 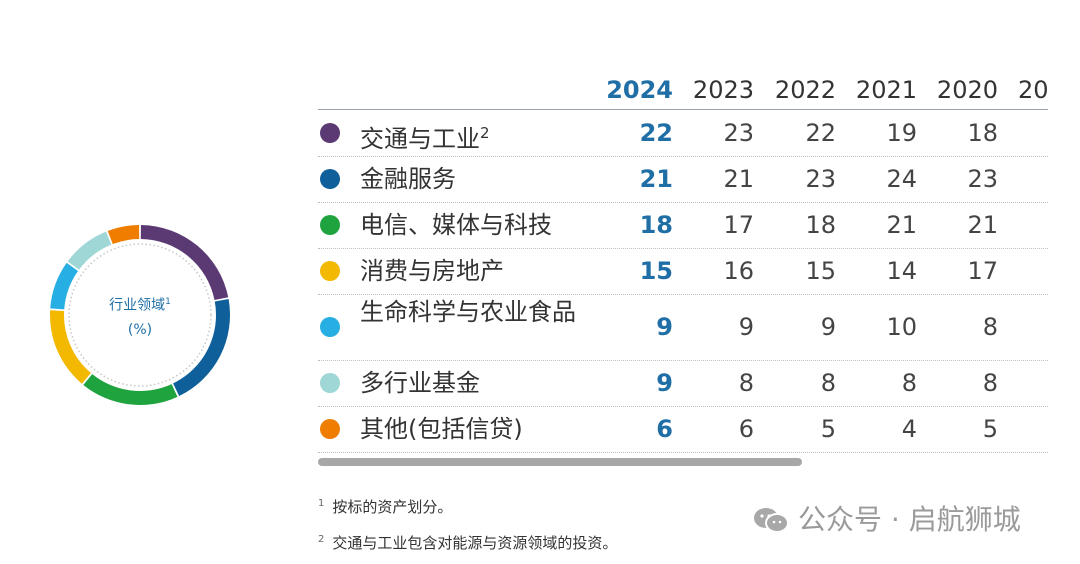 What do you see at coordinates (420, 139) in the screenshot?
I see `row-label-text: 交通与工业` at bounding box center [420, 139].